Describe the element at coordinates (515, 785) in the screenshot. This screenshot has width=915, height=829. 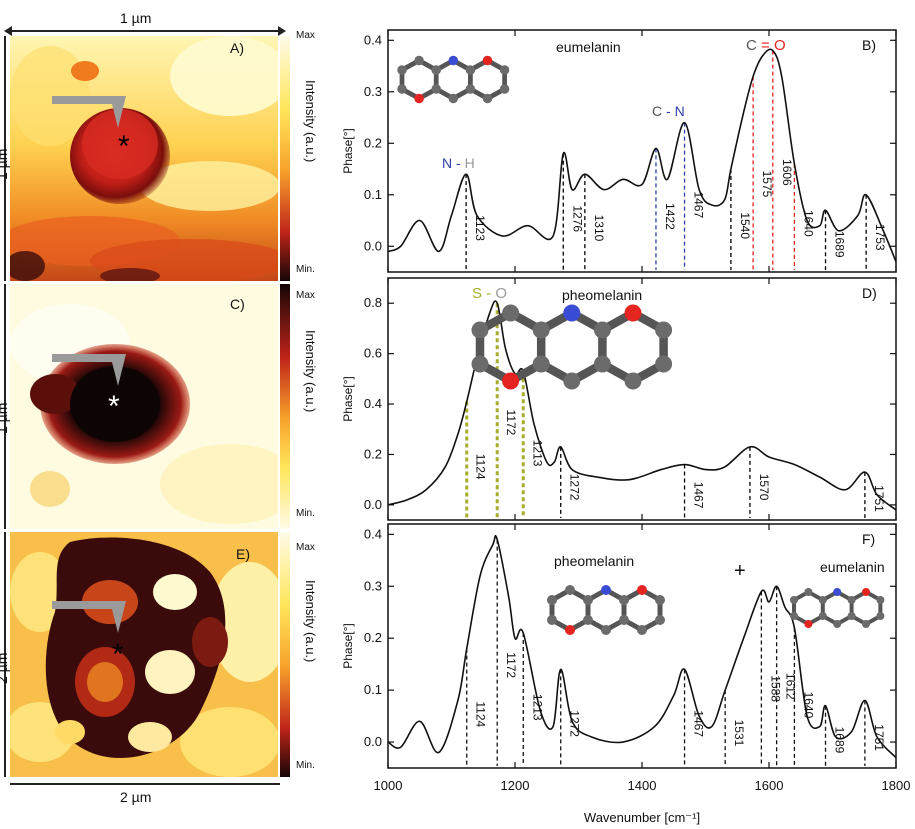
I see `panel-3-xtick-label: 1200` at that location.